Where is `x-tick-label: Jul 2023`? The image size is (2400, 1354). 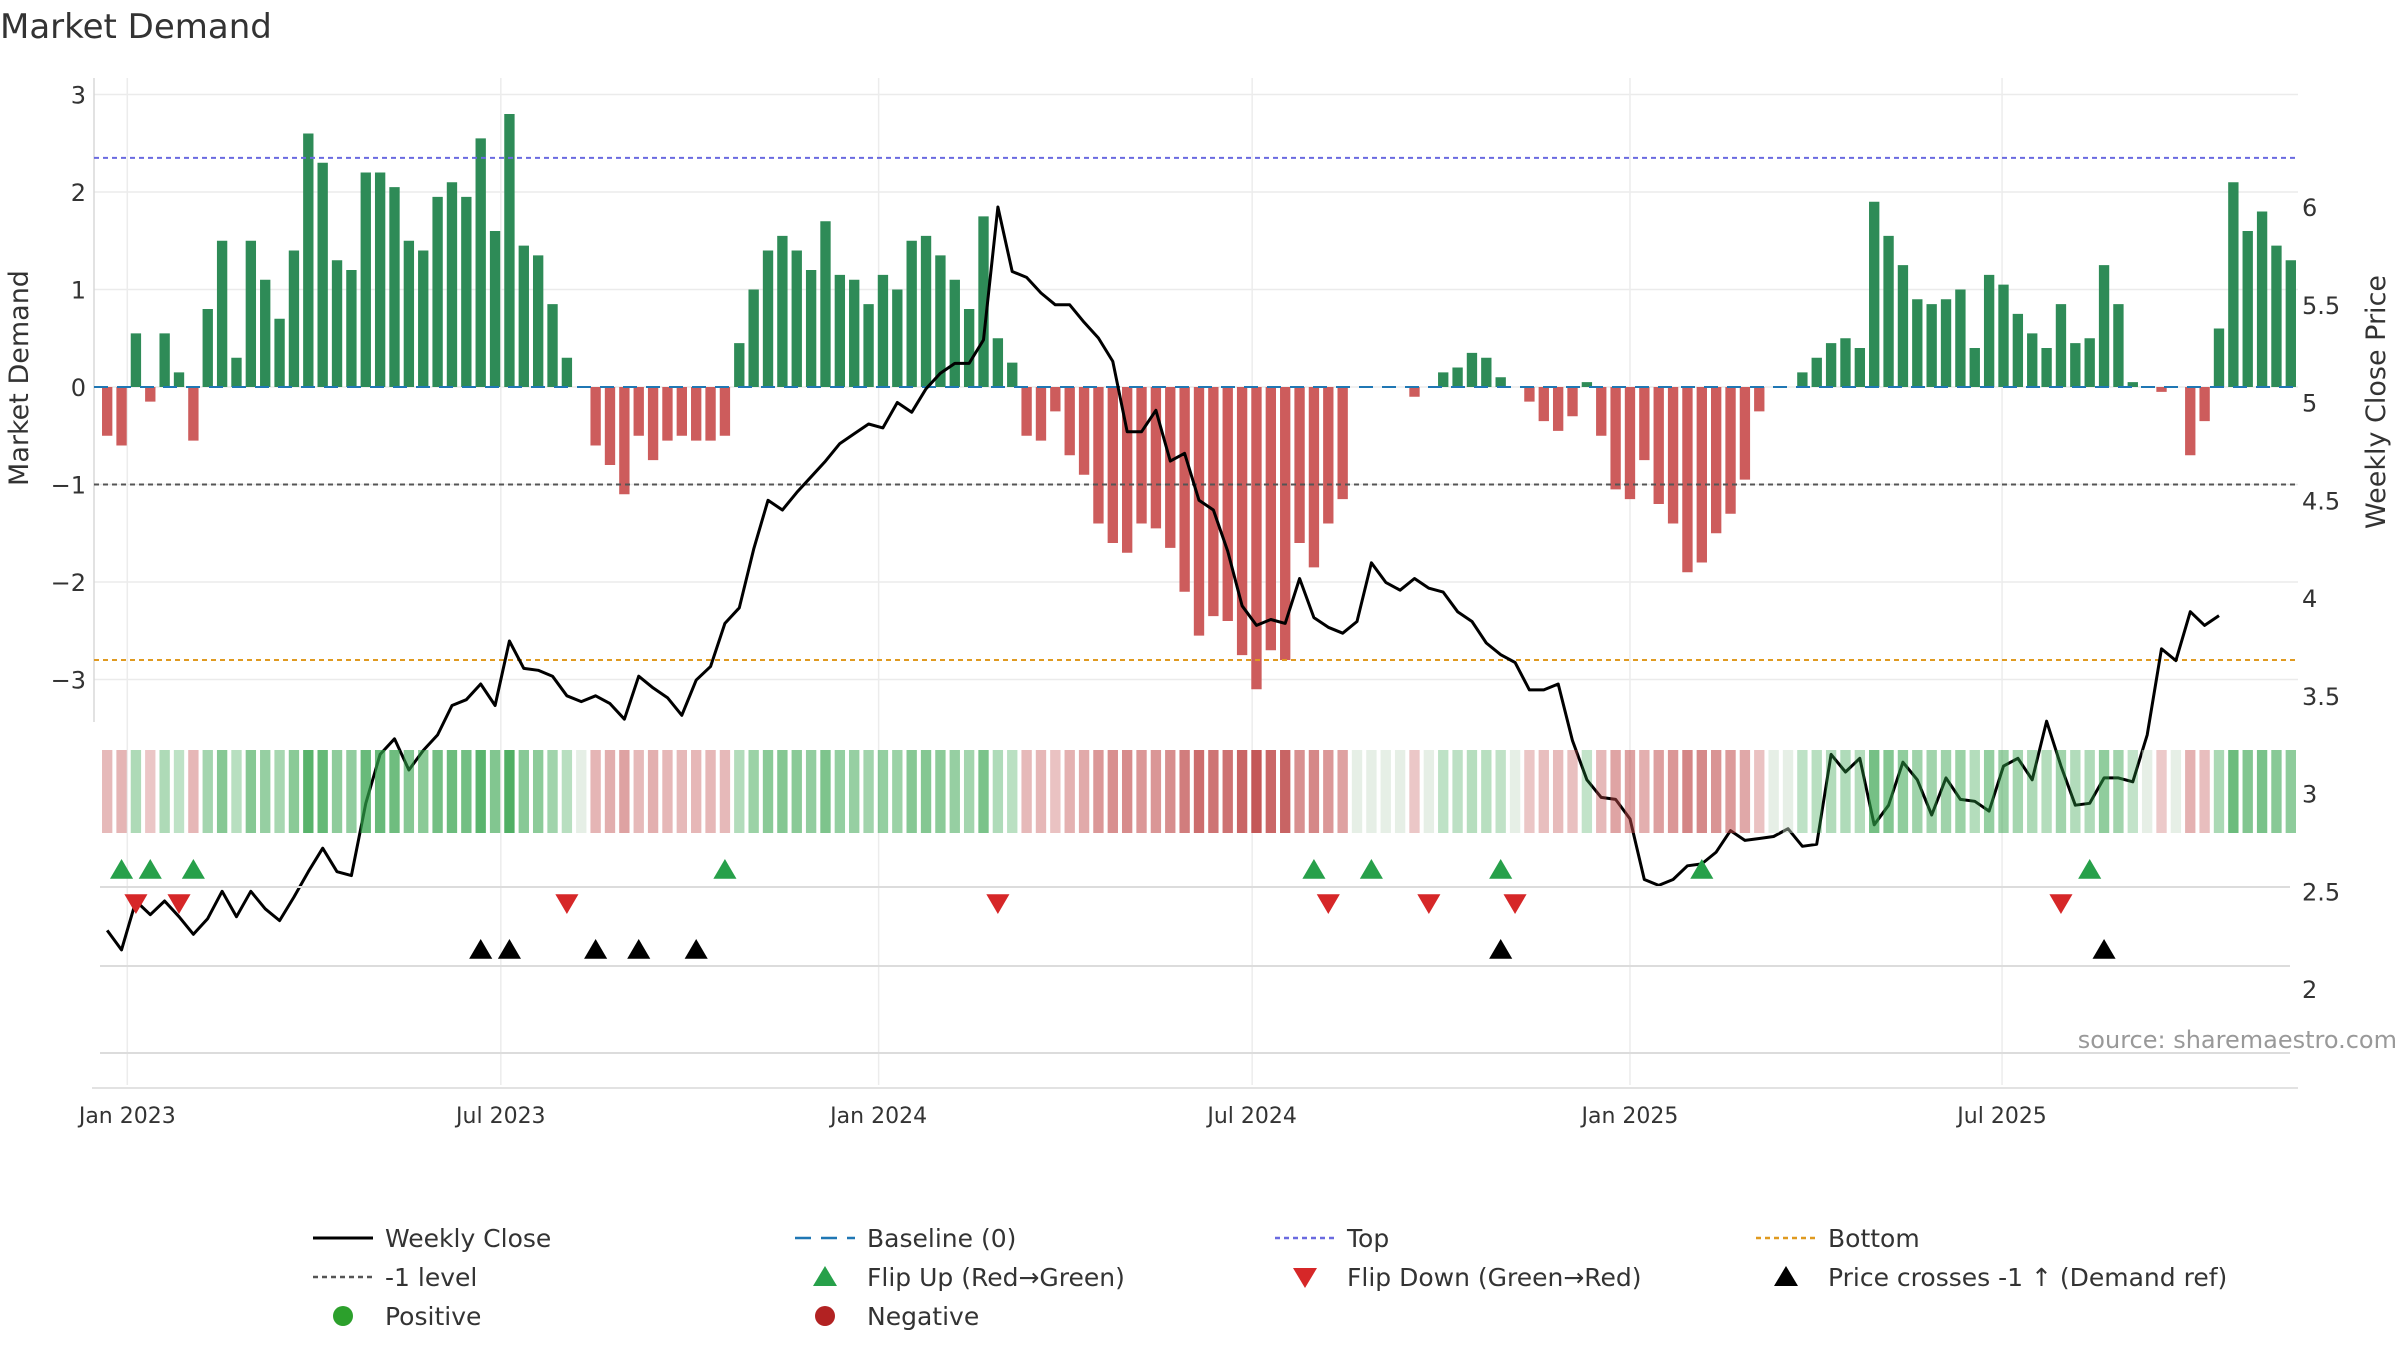 x-tick-label: Jul 2023 is located at coordinates (500, 1116).